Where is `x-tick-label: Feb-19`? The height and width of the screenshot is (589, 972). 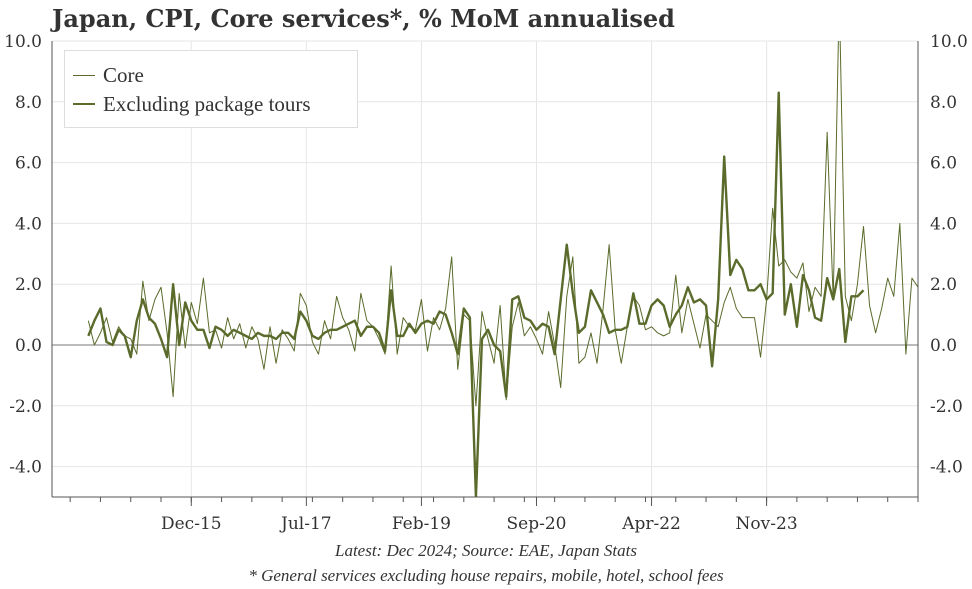
x-tick-label: Feb-19 is located at coordinates (421, 524).